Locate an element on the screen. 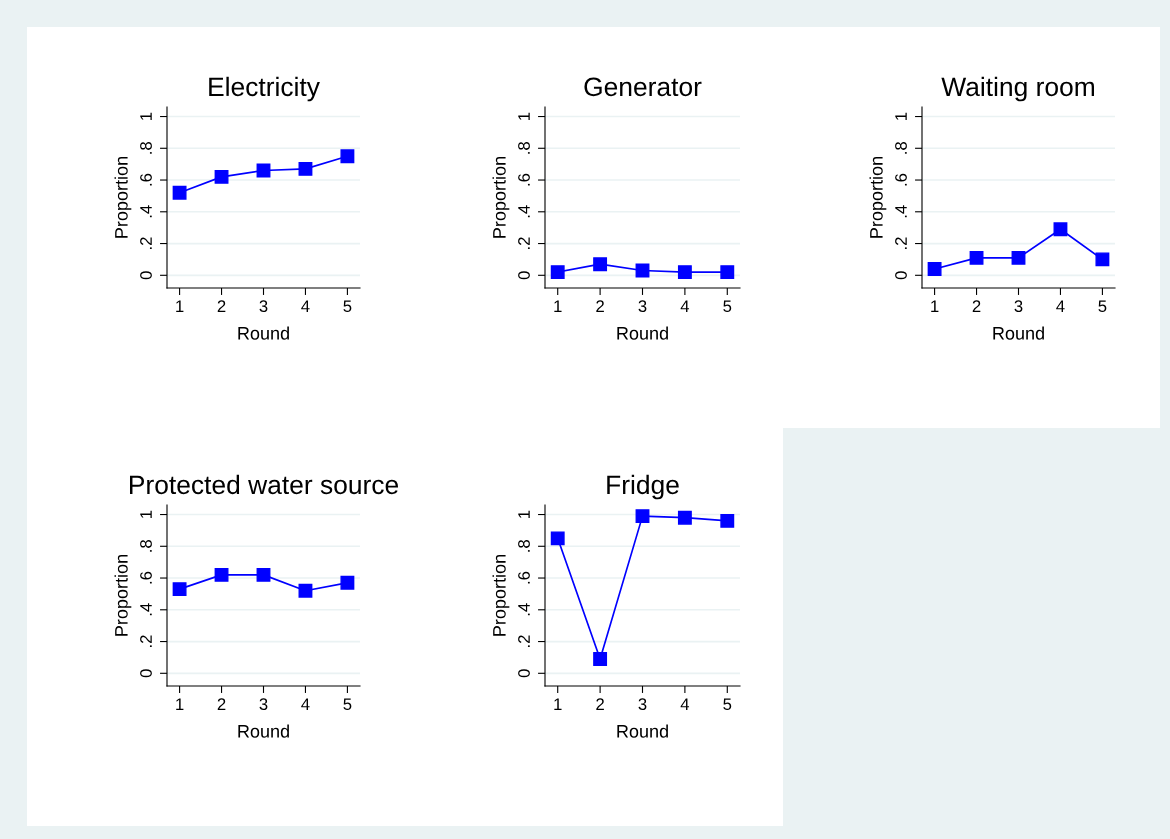 The height and width of the screenshot is (839, 1170). chart-title: Waiting room is located at coordinates (1017, 89).